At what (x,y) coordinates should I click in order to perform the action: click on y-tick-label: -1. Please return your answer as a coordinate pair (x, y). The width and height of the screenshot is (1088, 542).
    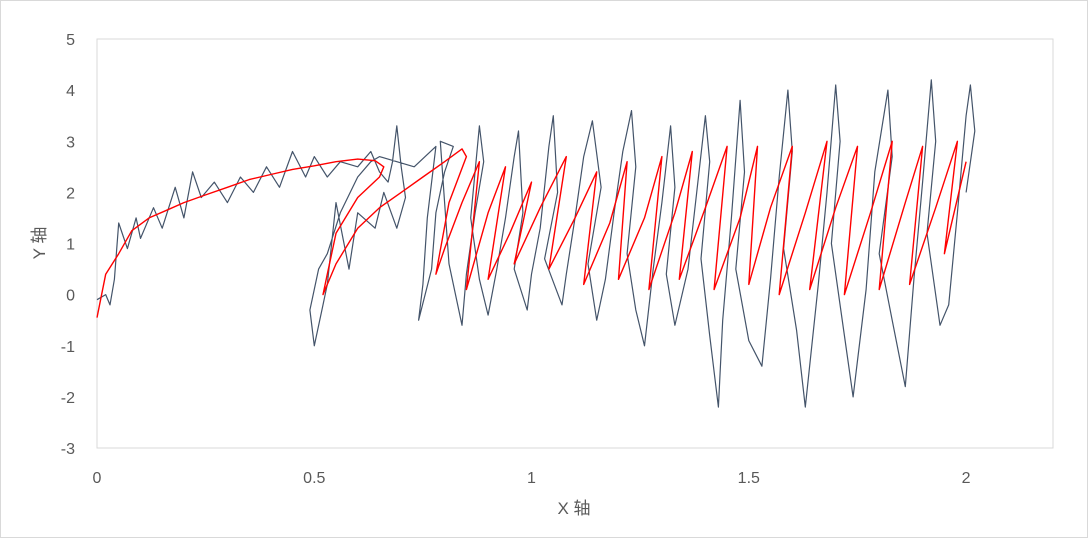
    Looking at the image, I should click on (68, 347).